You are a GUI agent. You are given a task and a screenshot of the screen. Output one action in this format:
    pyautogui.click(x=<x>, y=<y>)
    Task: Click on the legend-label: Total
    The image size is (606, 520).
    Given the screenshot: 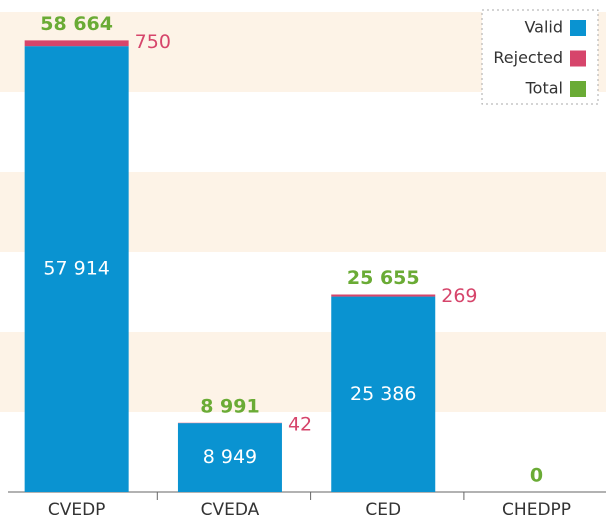 What is the action you would take?
    pyautogui.click(x=544, y=88)
    